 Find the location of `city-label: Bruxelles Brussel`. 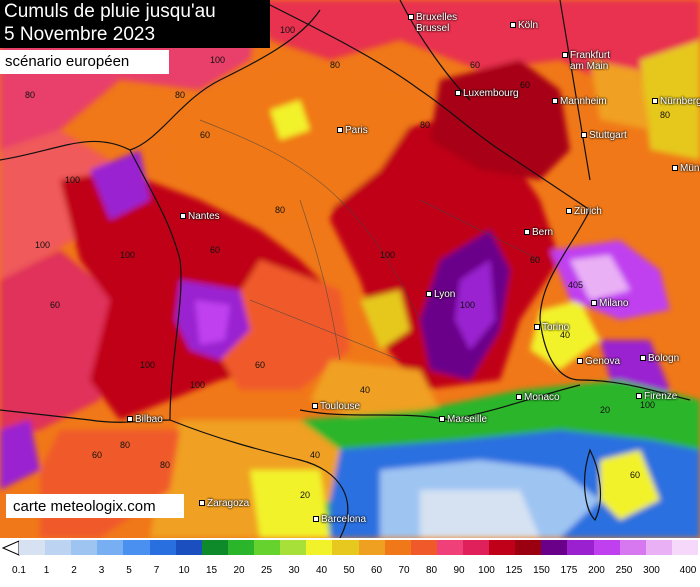

city-label: Bruxelles Brussel is located at coordinates (432, 23).